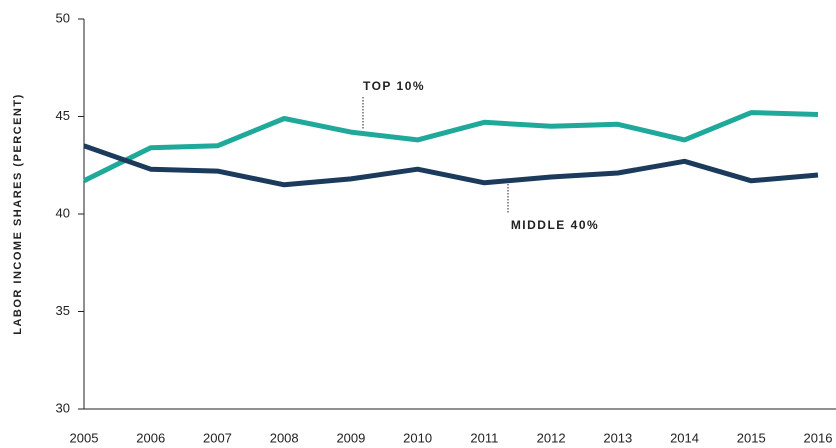 This screenshot has height=448, width=836. What do you see at coordinates (684, 437) in the screenshot?
I see `x-tick-label: 2014` at bounding box center [684, 437].